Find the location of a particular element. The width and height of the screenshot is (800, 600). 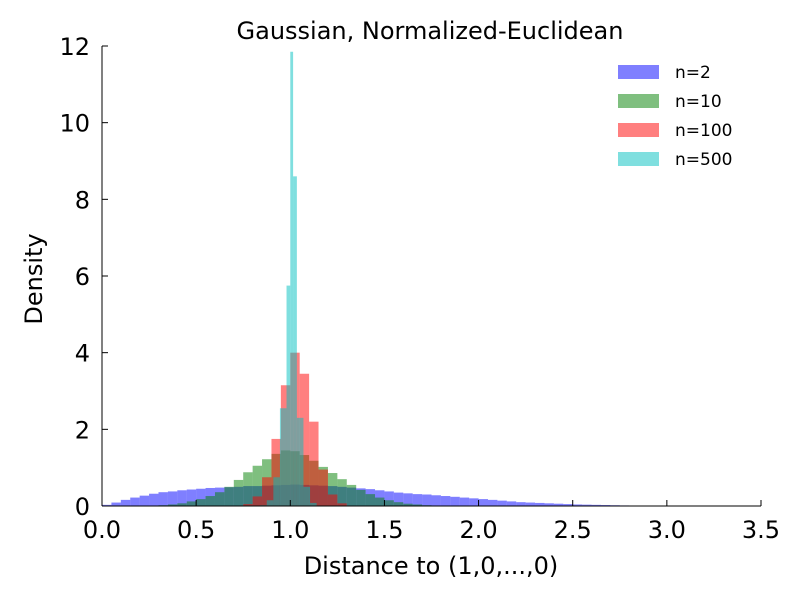

x-tick-label: 1.5 is located at coordinates (384, 530).